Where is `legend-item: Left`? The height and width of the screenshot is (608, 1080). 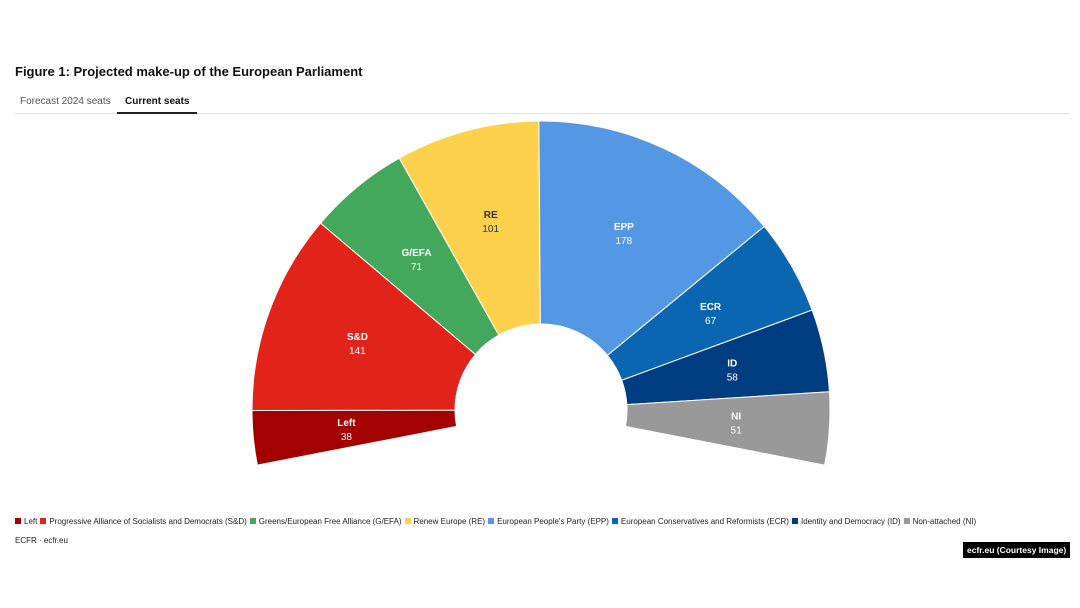
legend-item: Left is located at coordinates (26, 521).